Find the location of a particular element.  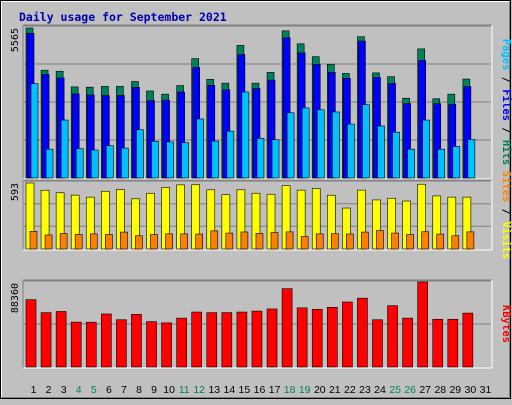

x-tick-label: 25 is located at coordinates (395, 390).